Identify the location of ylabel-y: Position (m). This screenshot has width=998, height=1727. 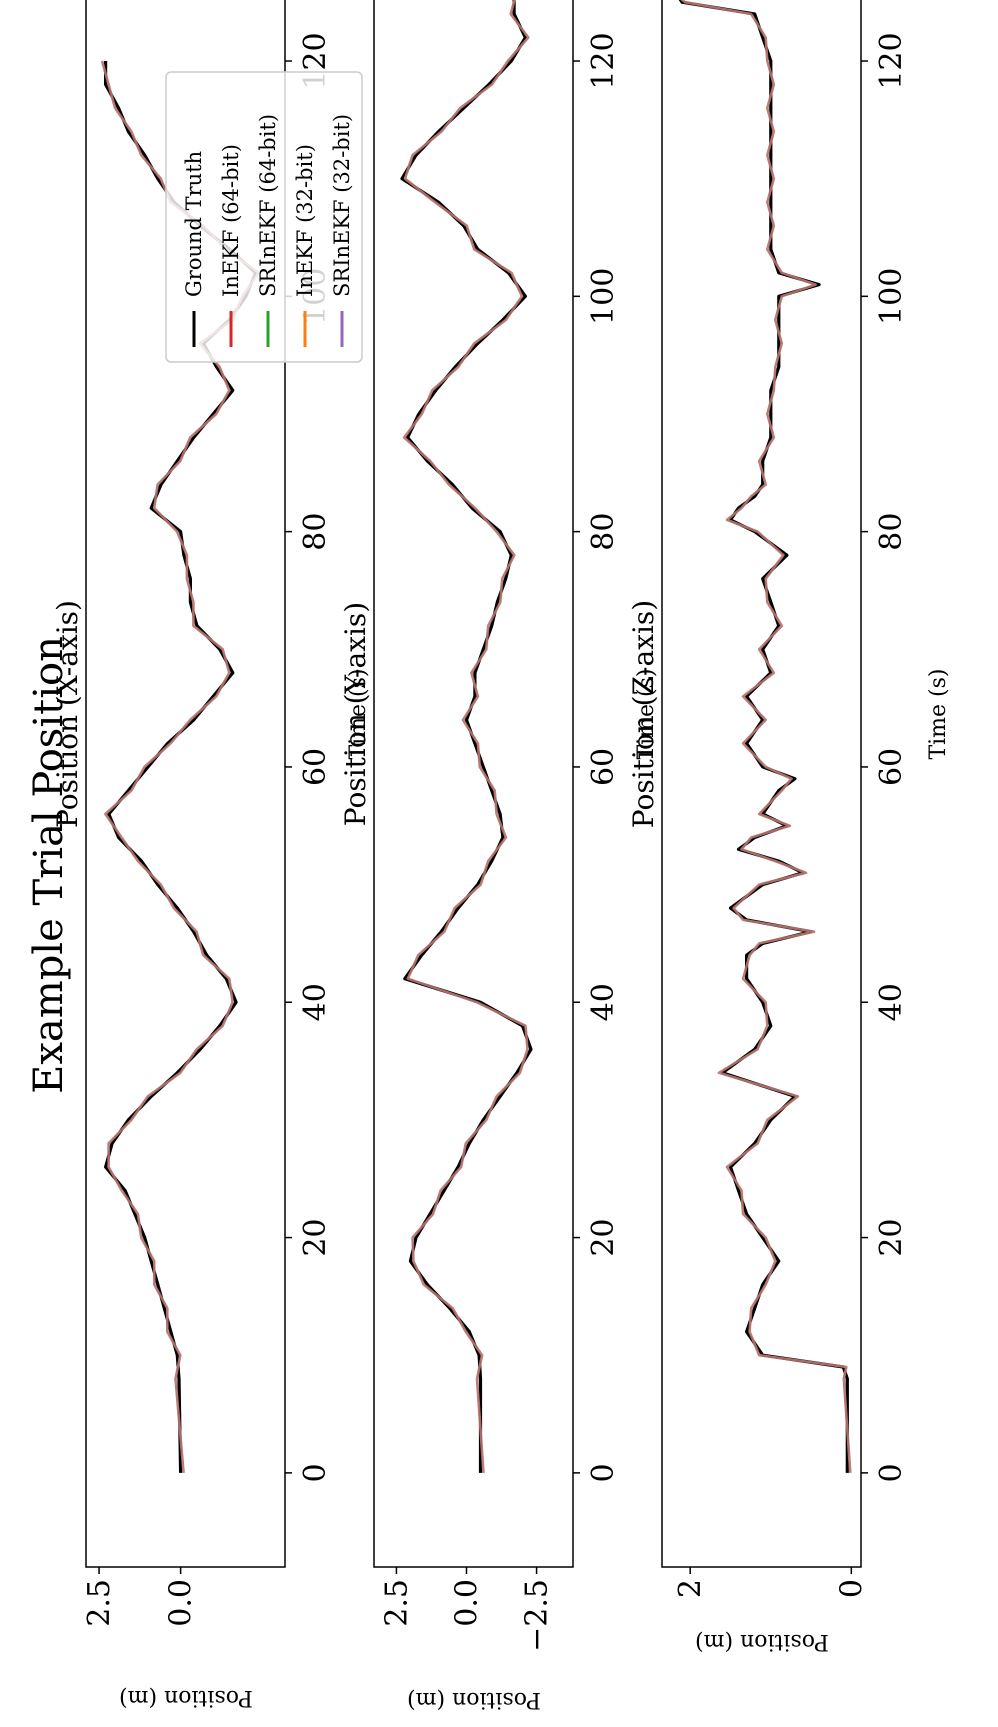
(474, 1699).